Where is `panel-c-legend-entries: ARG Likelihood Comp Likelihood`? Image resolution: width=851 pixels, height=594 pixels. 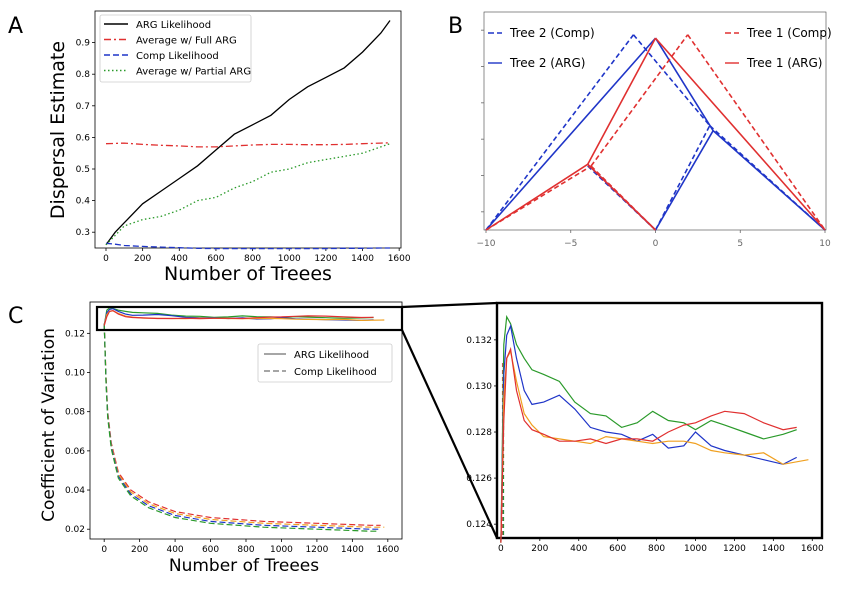 panel-c-legend-entries: ARG Likelihood Comp Likelihood is located at coordinates (320, 364).